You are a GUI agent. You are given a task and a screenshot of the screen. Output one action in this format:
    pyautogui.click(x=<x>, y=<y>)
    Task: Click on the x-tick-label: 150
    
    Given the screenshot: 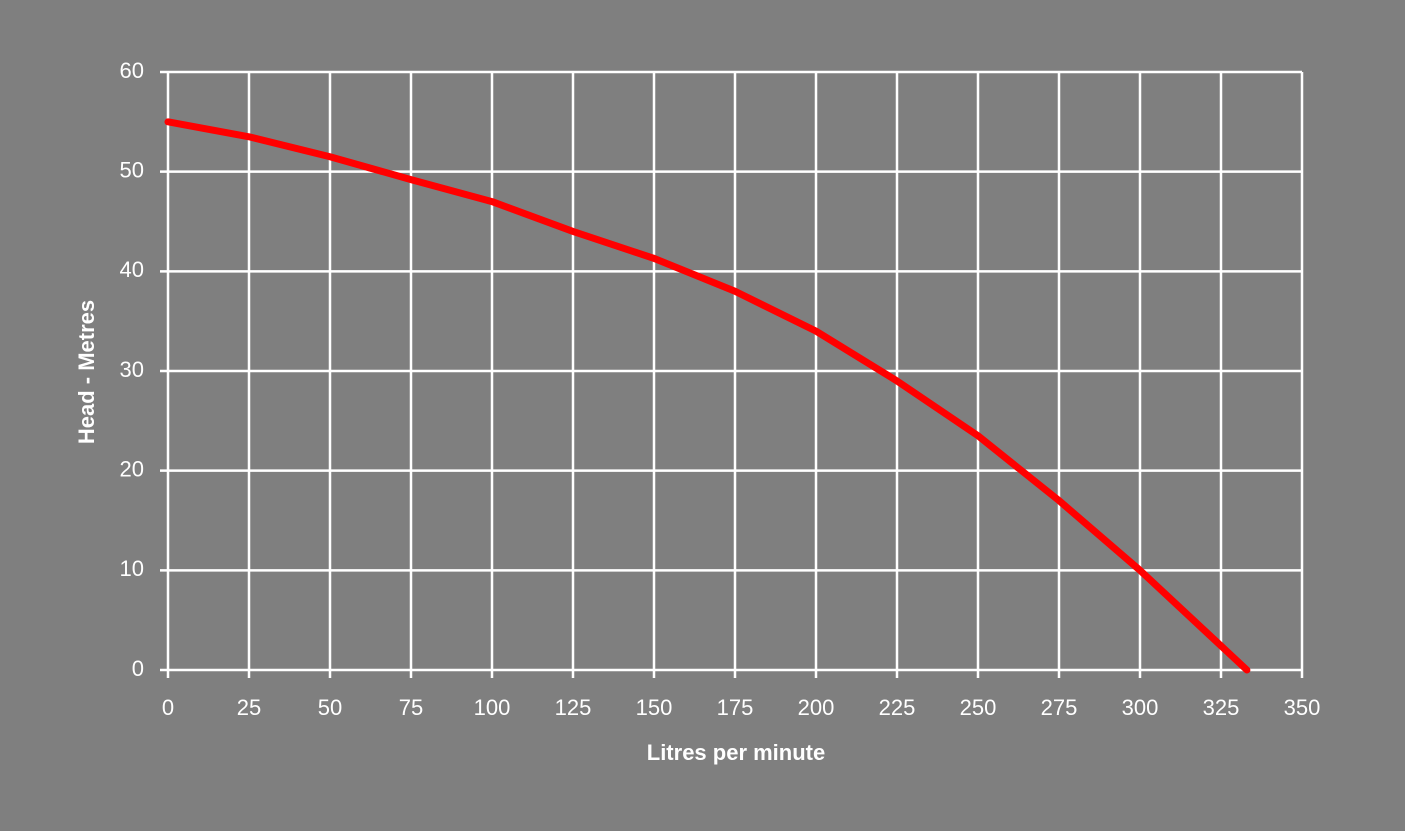 What is the action you would take?
    pyautogui.click(x=654, y=707)
    